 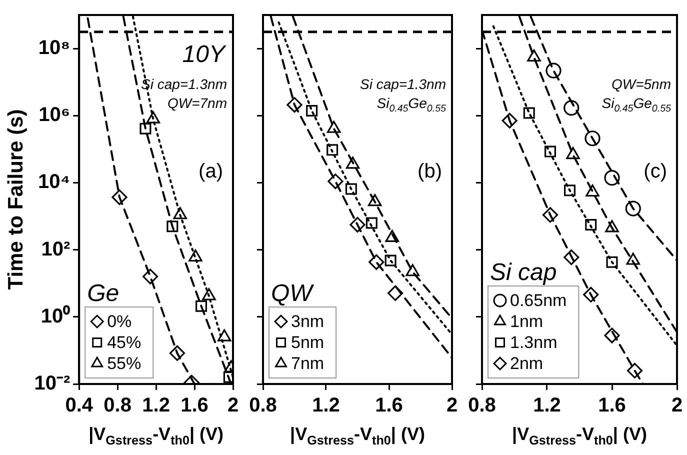 What do you see at coordinates (293, 293) in the screenshot?
I see `legend-title: QW` at bounding box center [293, 293].